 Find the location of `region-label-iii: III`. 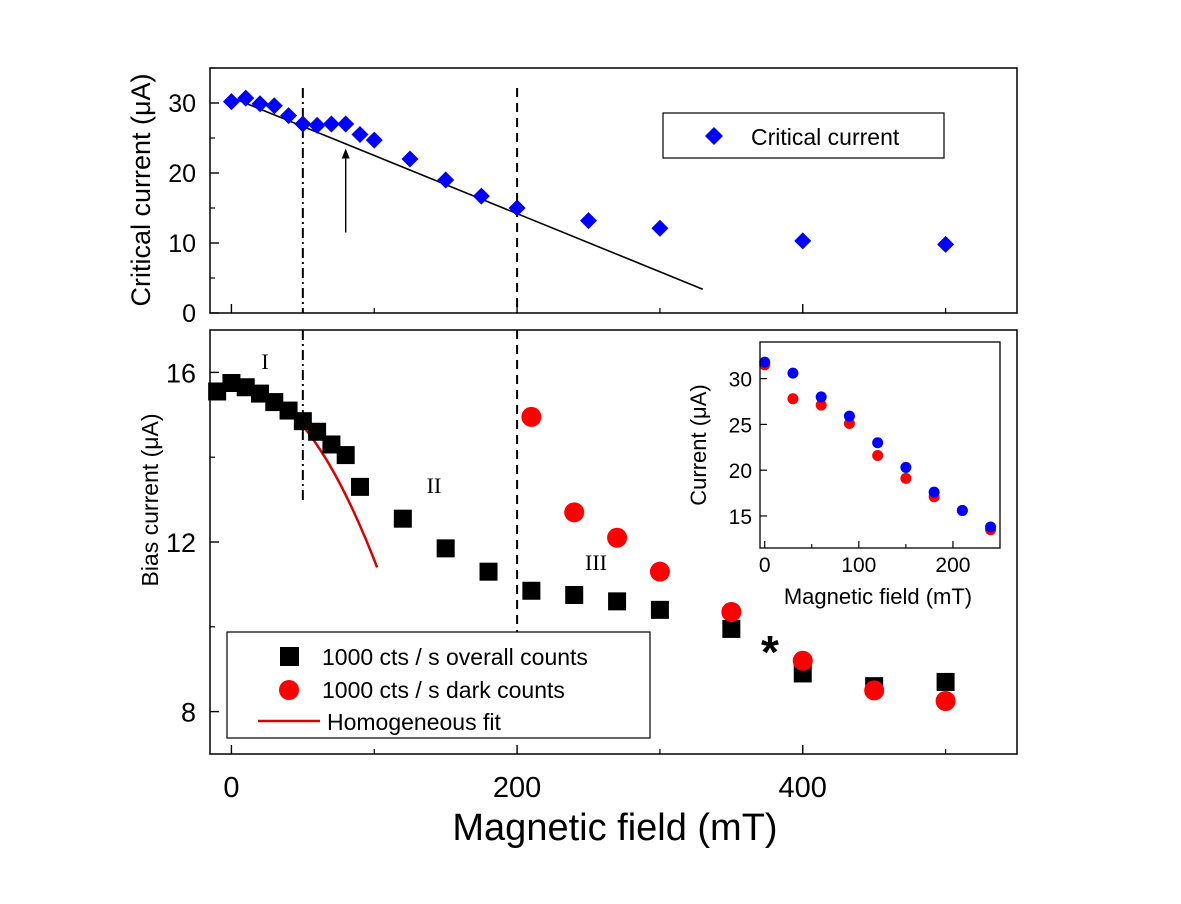

region-label-iii: III is located at coordinates (596, 562).